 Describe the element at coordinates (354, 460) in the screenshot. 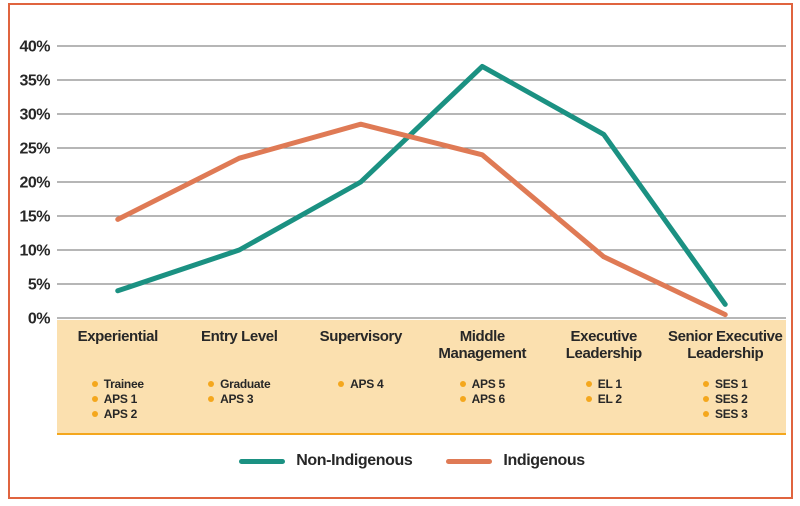

I see `legend-label: Non-Indigenous` at that location.